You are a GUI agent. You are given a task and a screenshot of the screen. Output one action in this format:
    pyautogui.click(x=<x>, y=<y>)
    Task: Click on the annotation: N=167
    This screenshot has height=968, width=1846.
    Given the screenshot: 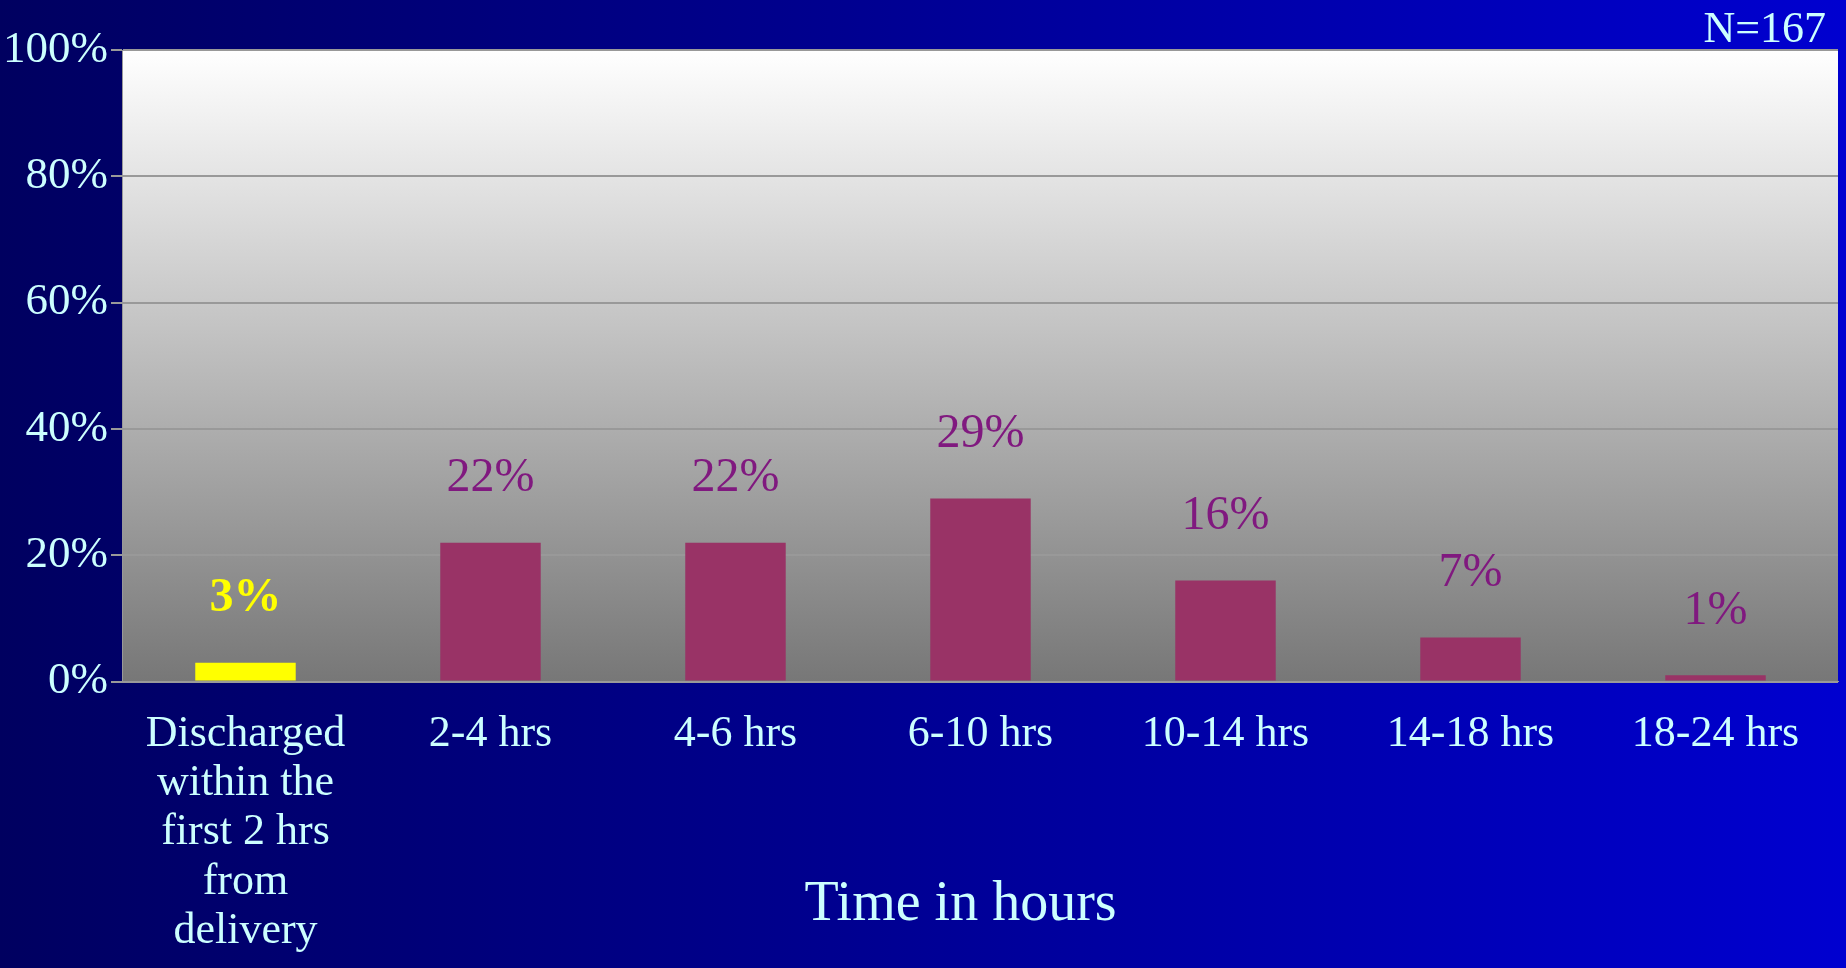 What is the action you would take?
    pyautogui.click(x=1764, y=27)
    